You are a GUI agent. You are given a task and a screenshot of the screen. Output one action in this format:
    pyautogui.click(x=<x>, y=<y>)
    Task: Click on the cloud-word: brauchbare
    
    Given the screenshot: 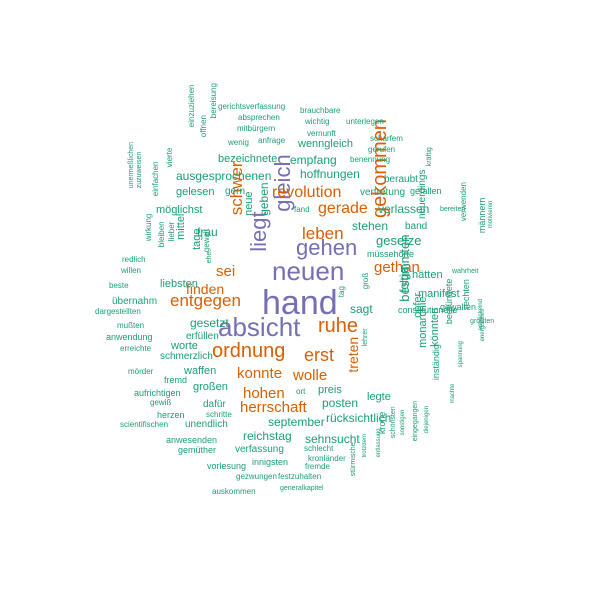 What is the action you would take?
    pyautogui.click(x=320, y=110)
    